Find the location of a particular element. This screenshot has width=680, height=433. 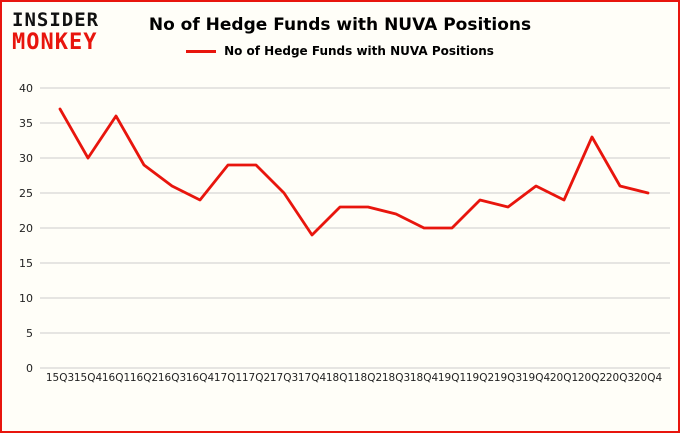

x-tick-label: 20Q4 is located at coordinates (648, 378).